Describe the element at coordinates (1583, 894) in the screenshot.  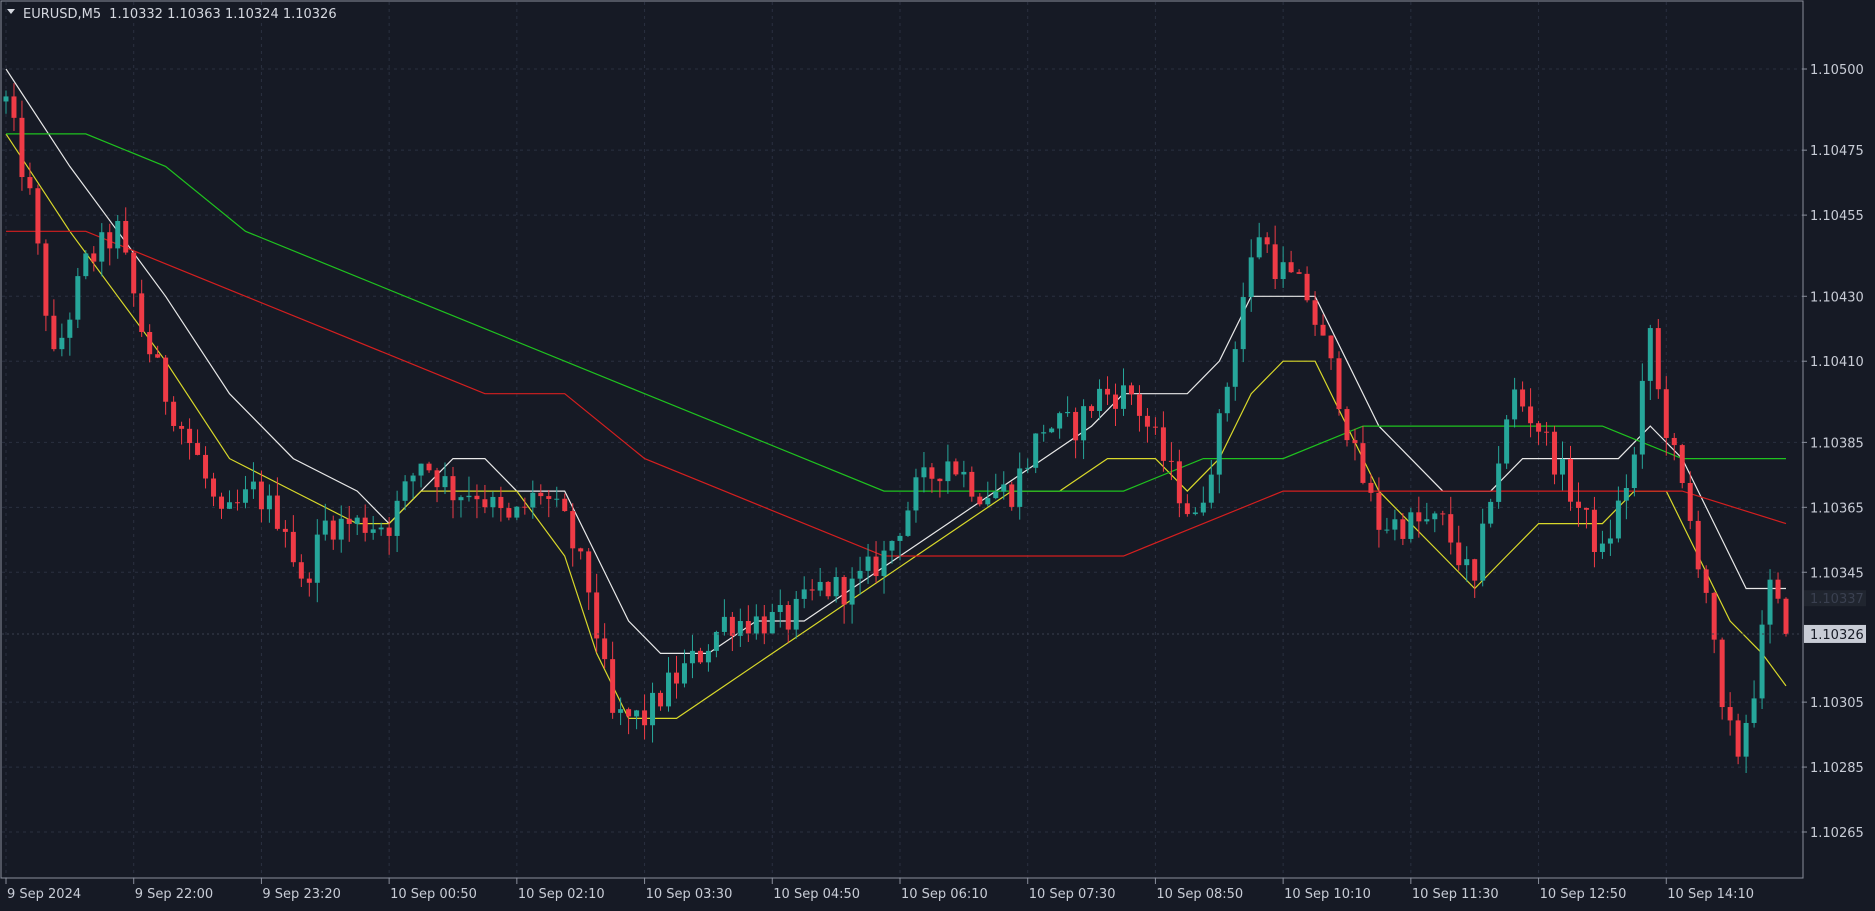
I see `time-tick-label: 10 Sep 12:50` at that location.